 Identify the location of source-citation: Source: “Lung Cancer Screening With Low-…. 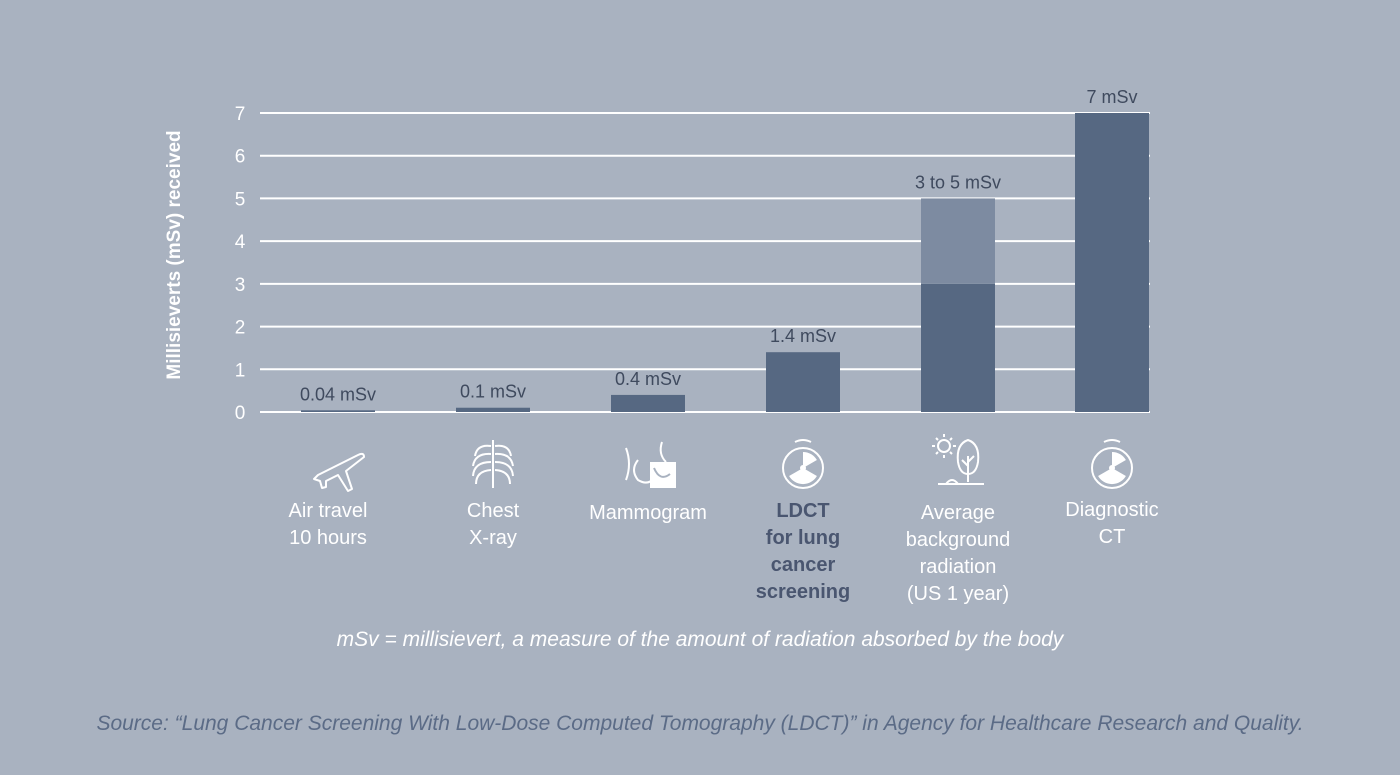
(700, 723).